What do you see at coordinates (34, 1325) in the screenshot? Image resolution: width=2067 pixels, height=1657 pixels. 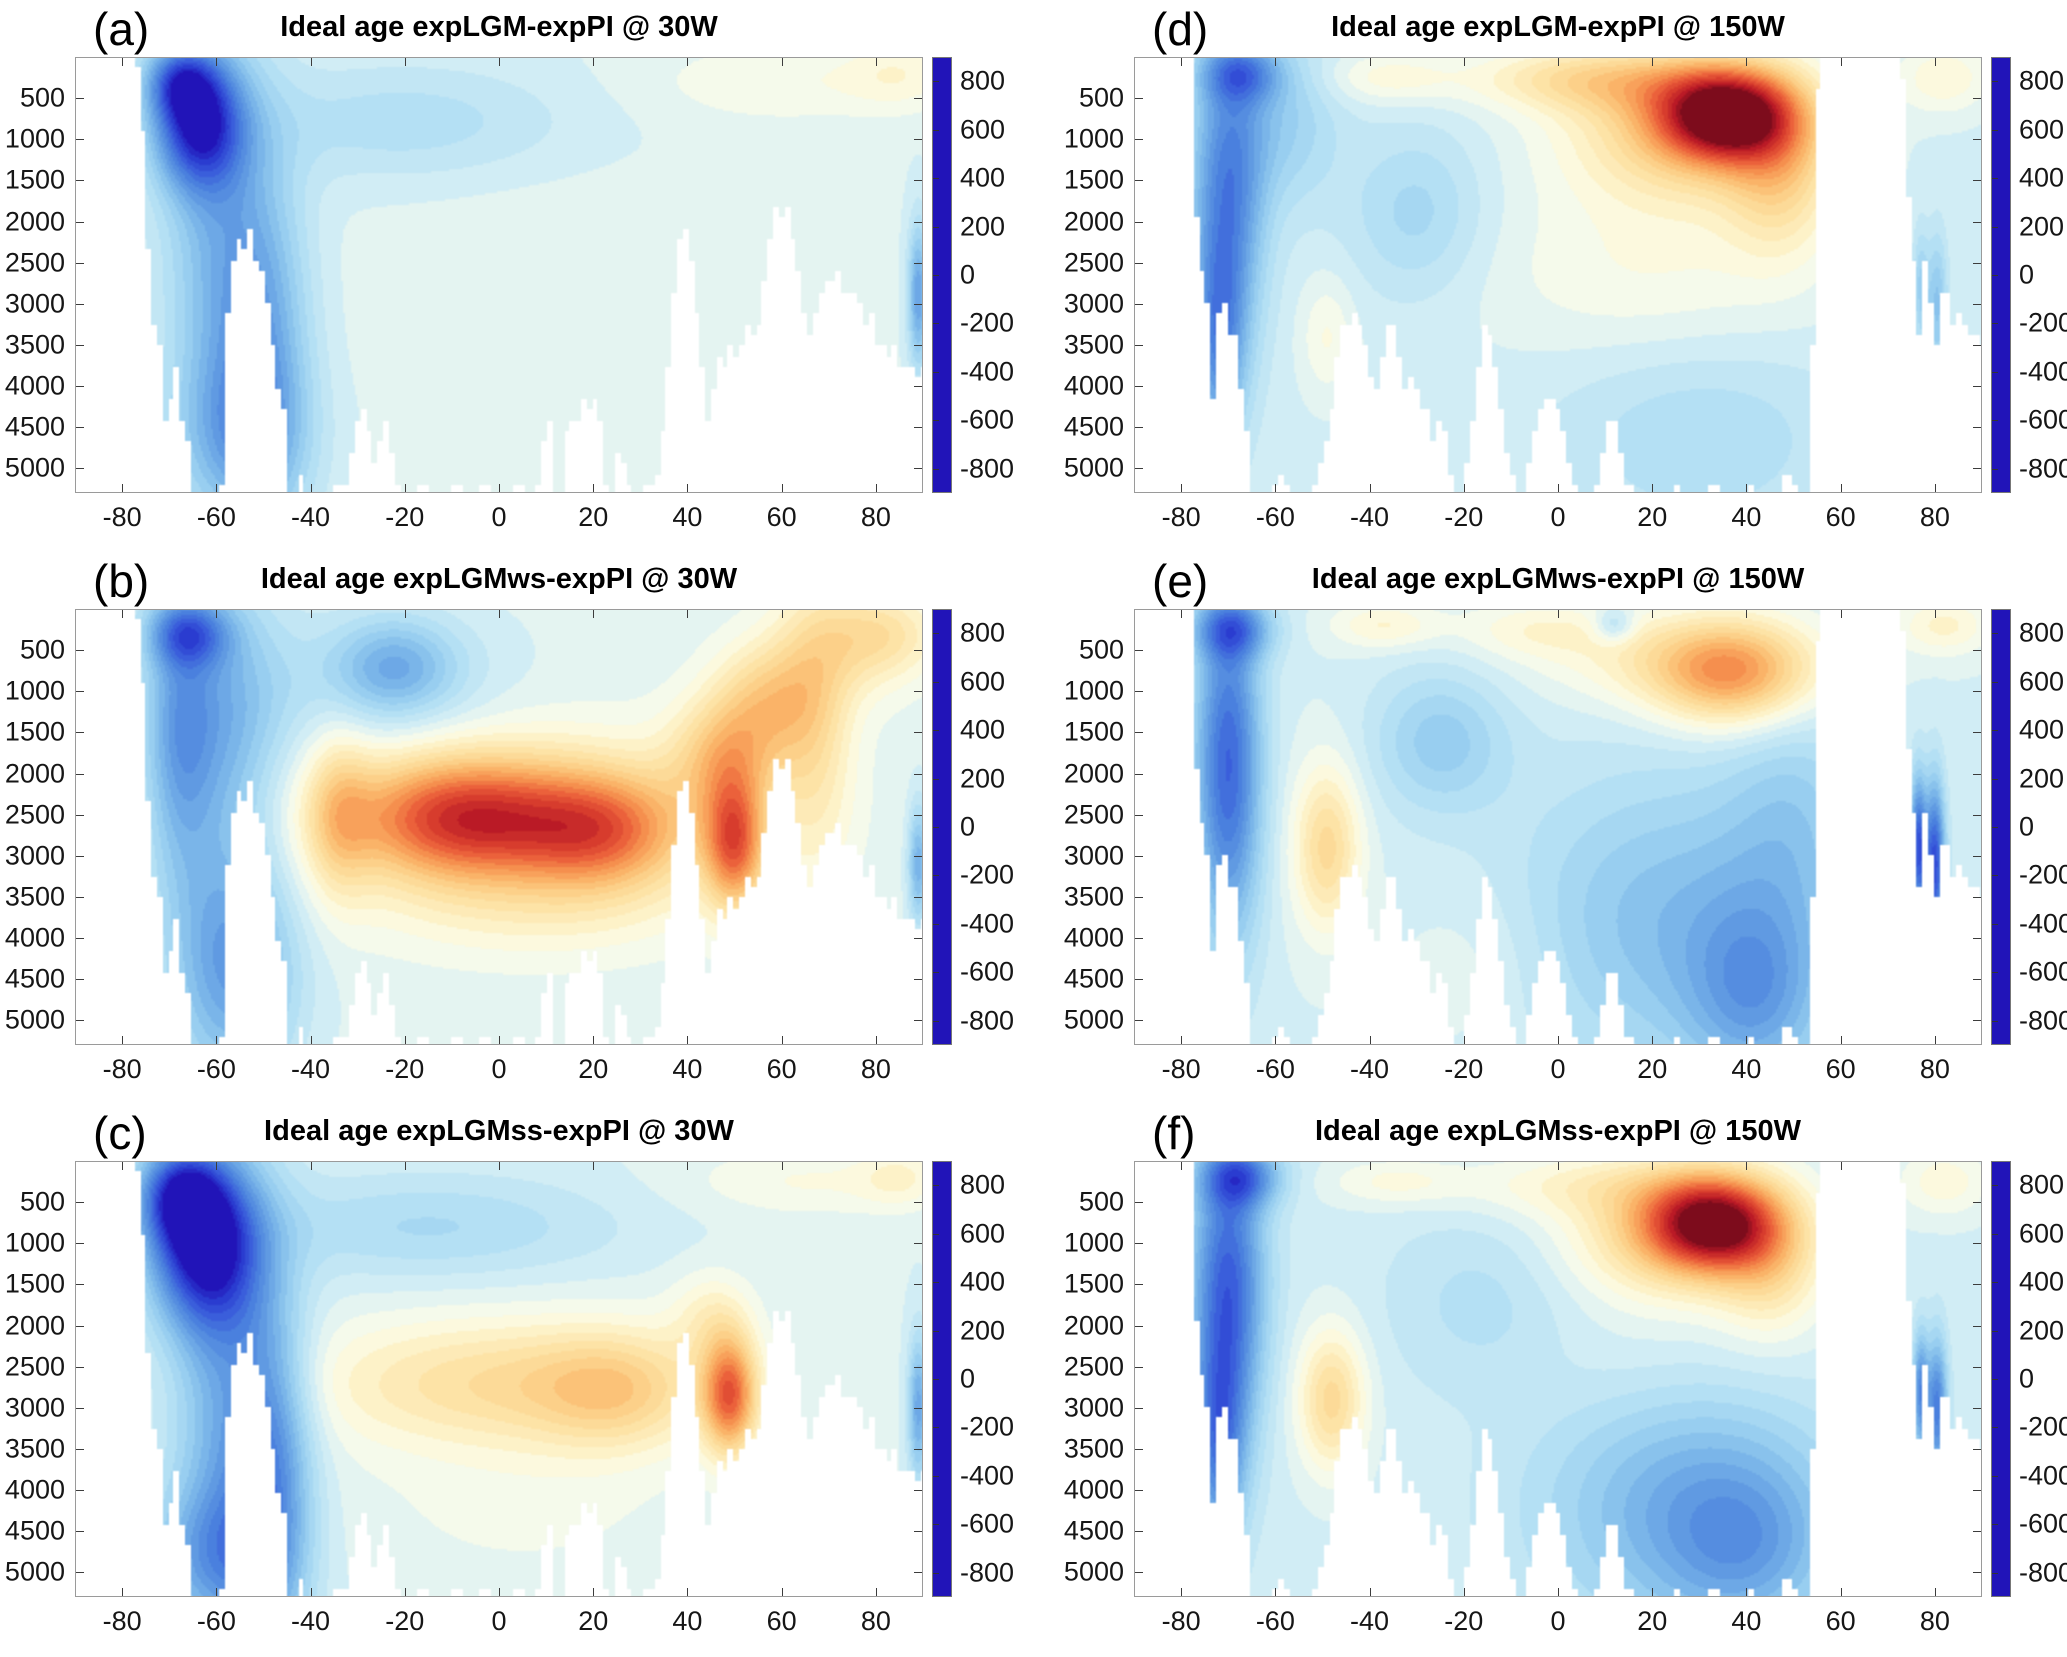 I see `y-tick-label-c: 2000` at bounding box center [34, 1325].